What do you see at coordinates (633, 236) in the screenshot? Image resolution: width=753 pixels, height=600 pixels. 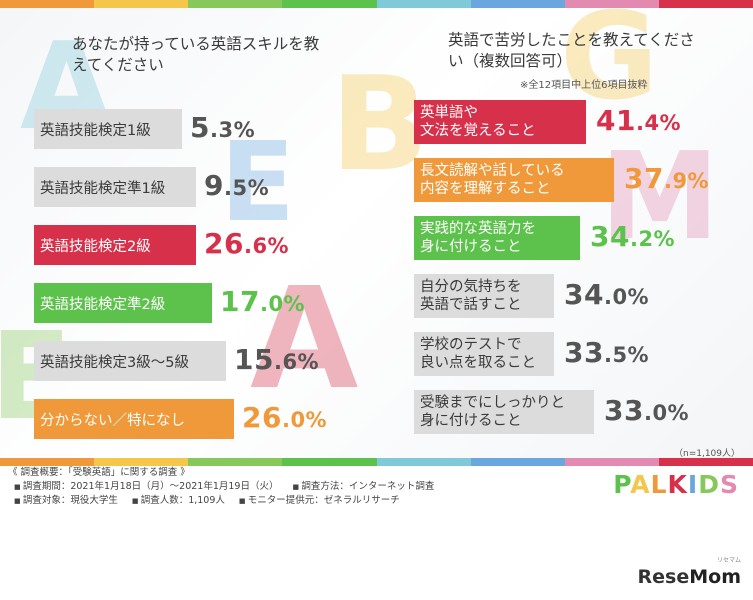 I see `bar-value: 34.2%` at bounding box center [633, 236].